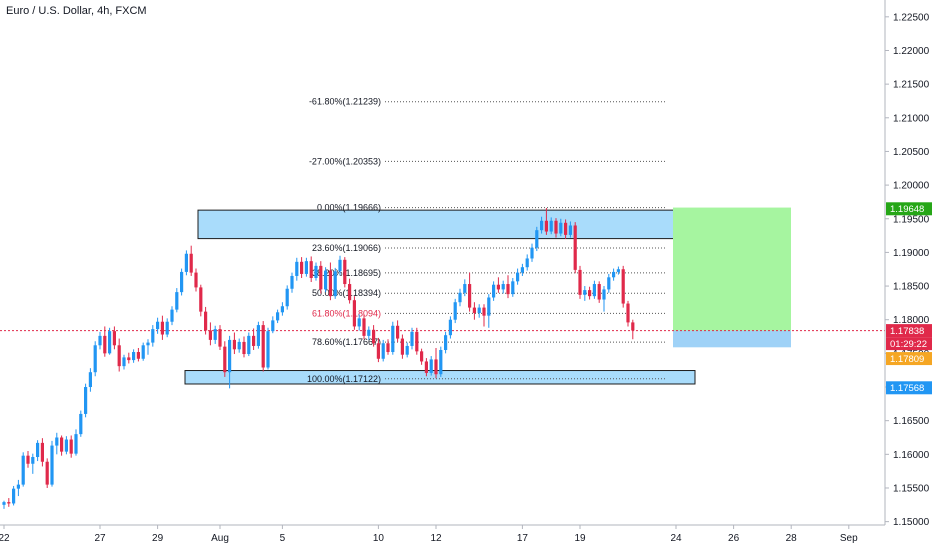 The width and height of the screenshot is (932, 550). What do you see at coordinates (732, 269) in the screenshot?
I see `target-zone` at bounding box center [732, 269].